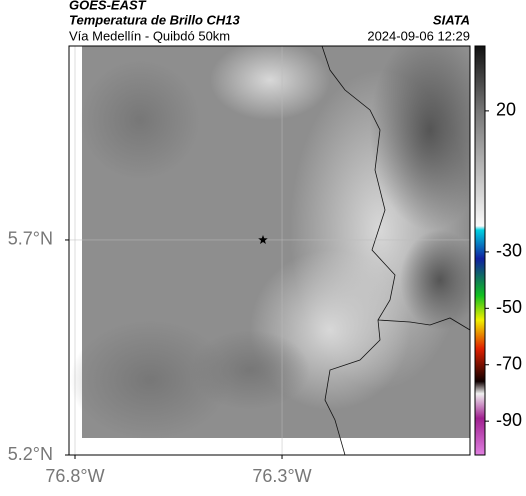  I want to click on satellite-name: GOES-EAST, so click(108, 6).